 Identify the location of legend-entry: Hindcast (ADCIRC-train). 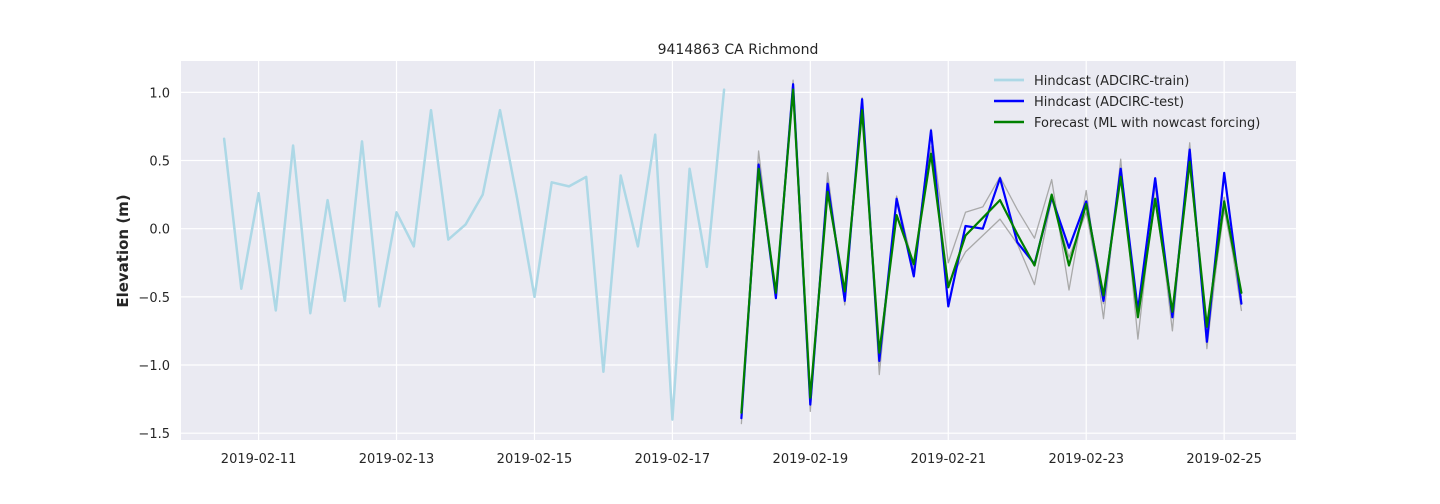
(1111, 81).